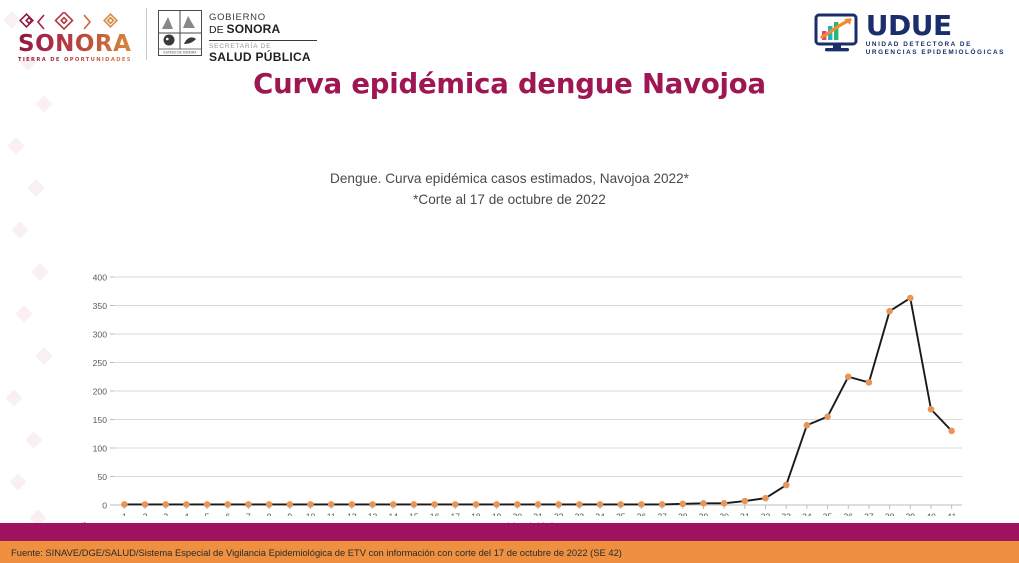  Describe the element at coordinates (78, 44) in the screenshot. I see `sonora-wordmark: SONORA` at that location.